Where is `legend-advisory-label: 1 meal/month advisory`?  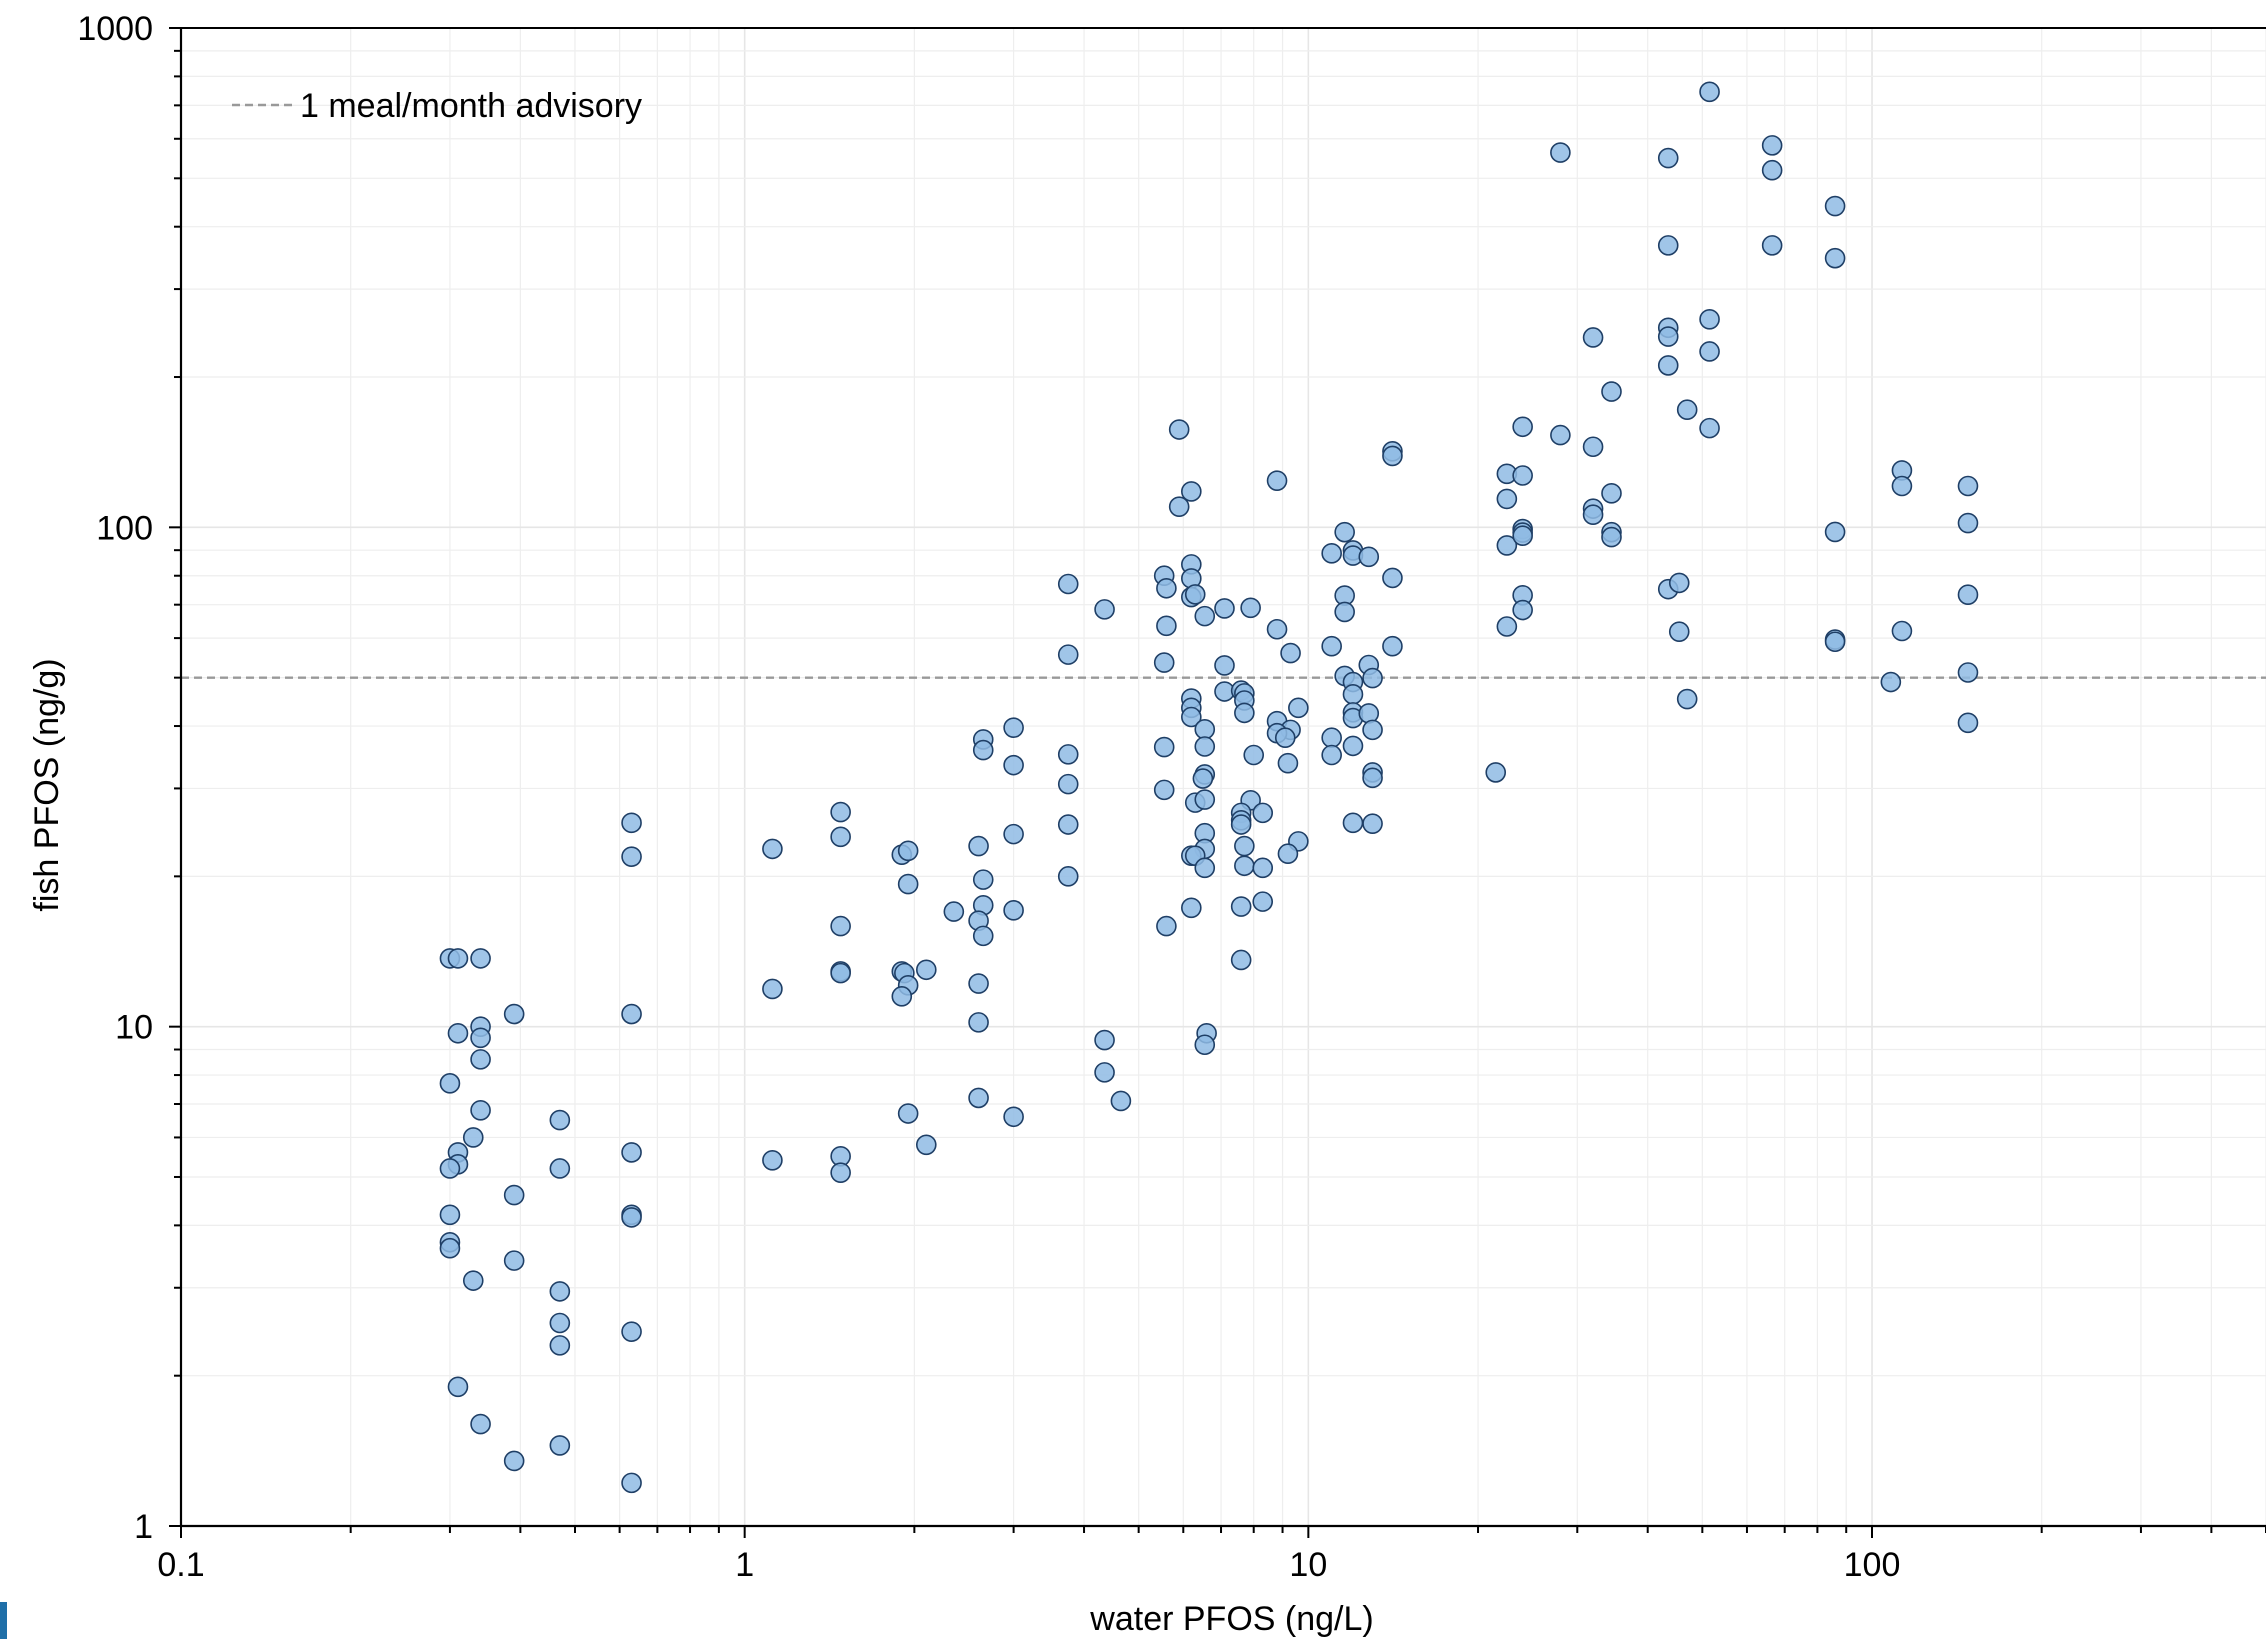
legend-advisory-label: 1 meal/month advisory is located at coordinates (471, 106).